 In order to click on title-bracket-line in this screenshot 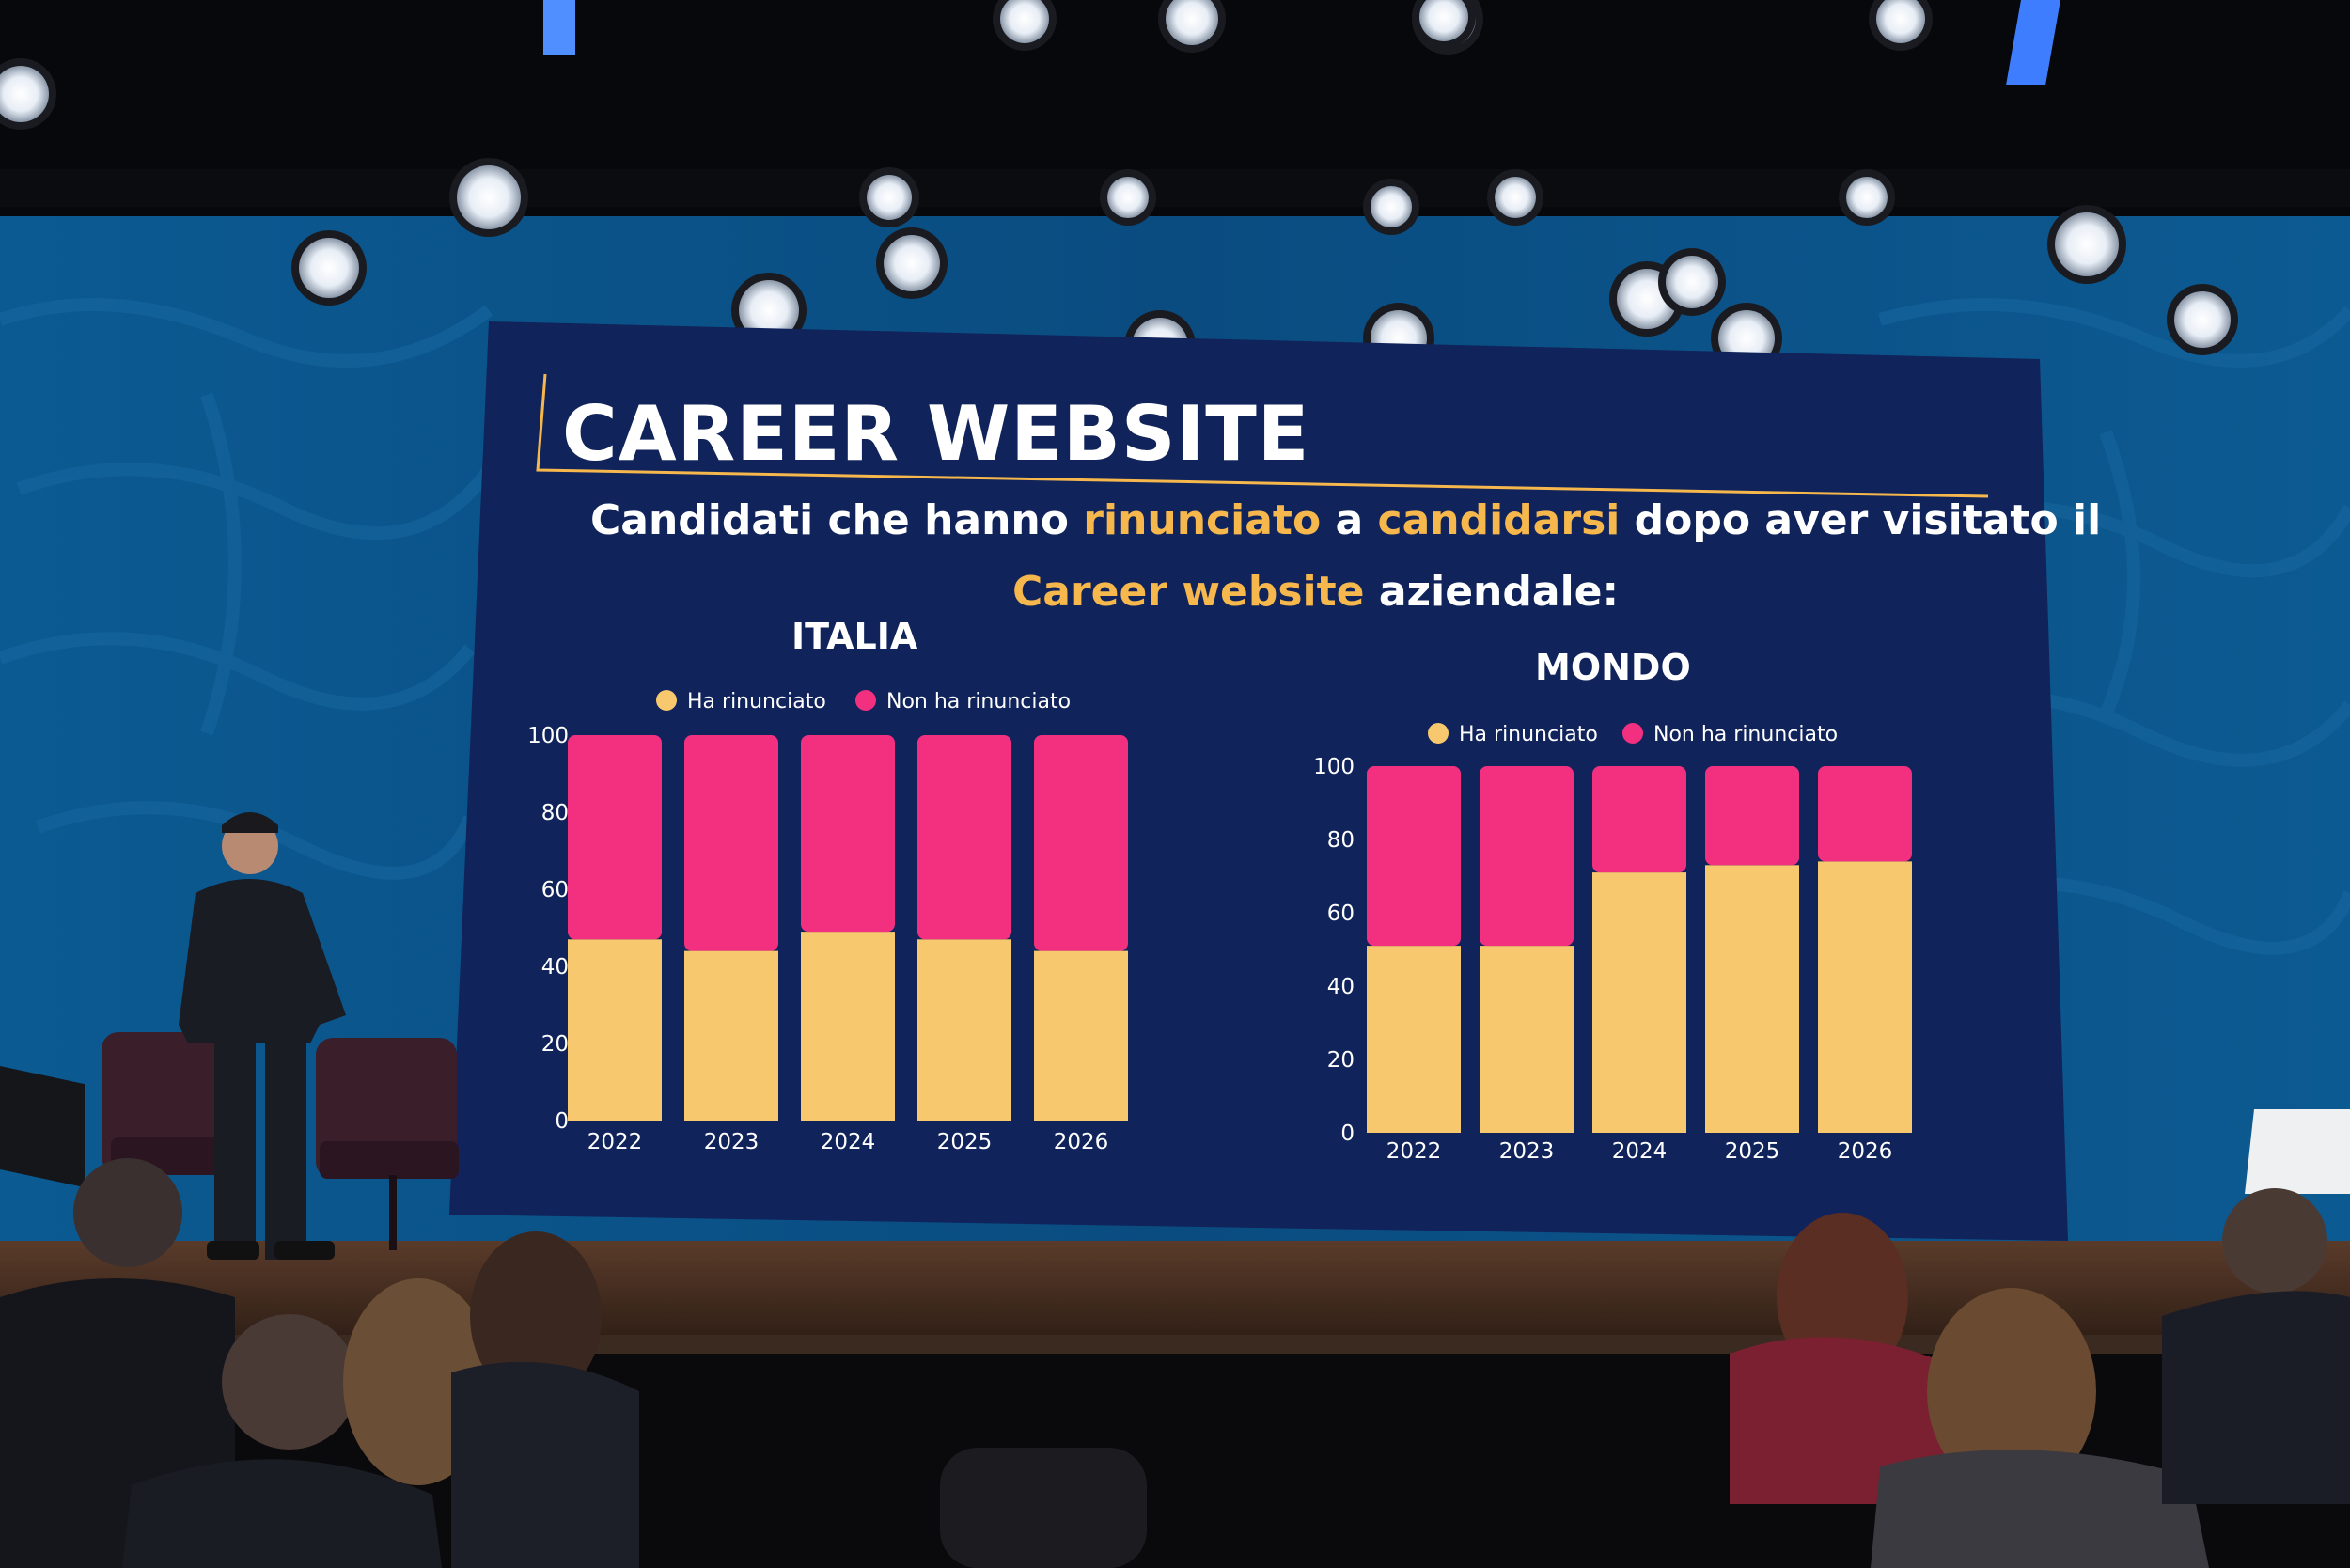, I will do `click(1262, 435)`.